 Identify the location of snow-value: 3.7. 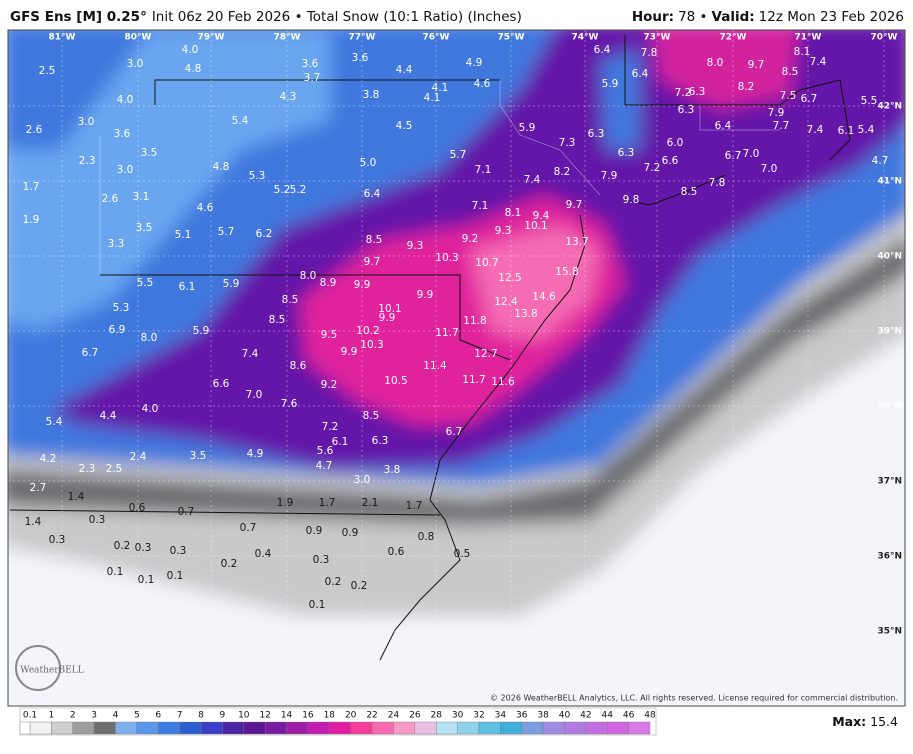
(312, 78).